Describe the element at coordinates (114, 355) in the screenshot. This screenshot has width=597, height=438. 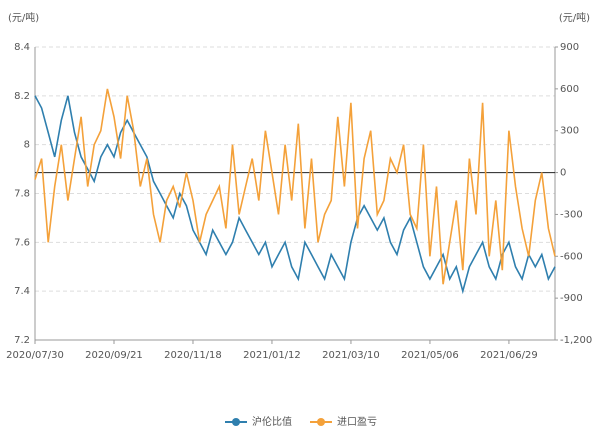
I see `x-tick-label: 2020/09/21` at that location.